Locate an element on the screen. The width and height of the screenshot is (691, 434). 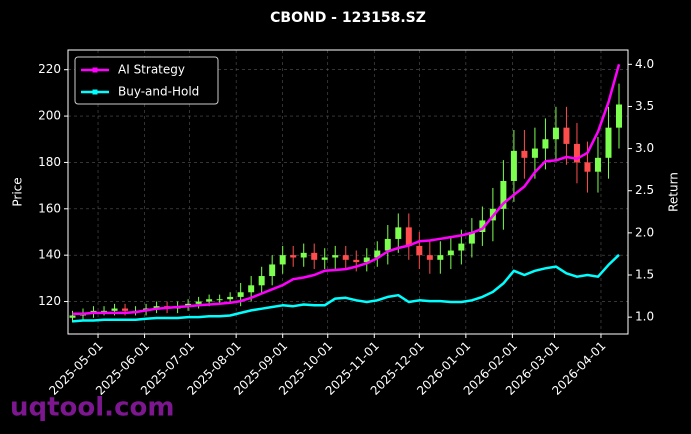
y-axis-label: Price is located at coordinates (18, 191).